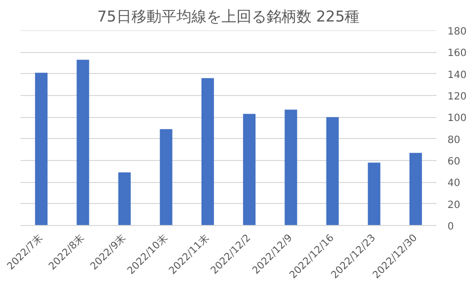 Image resolution: width=471 pixels, height=290 pixels. Describe the element at coordinates (454, 162) in the screenshot. I see `y-tick-label: 60` at that location.